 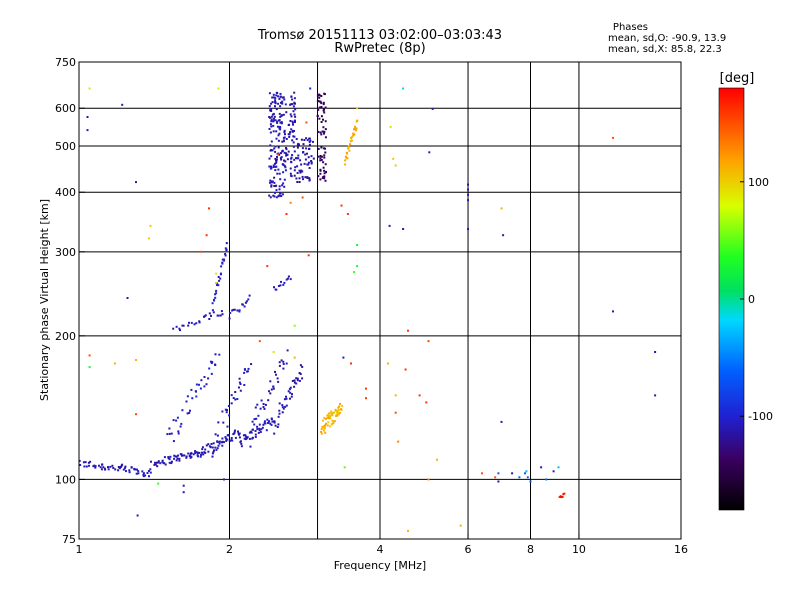 I want to click on x-axis-label: Frequency [MHz], so click(x=380, y=565).